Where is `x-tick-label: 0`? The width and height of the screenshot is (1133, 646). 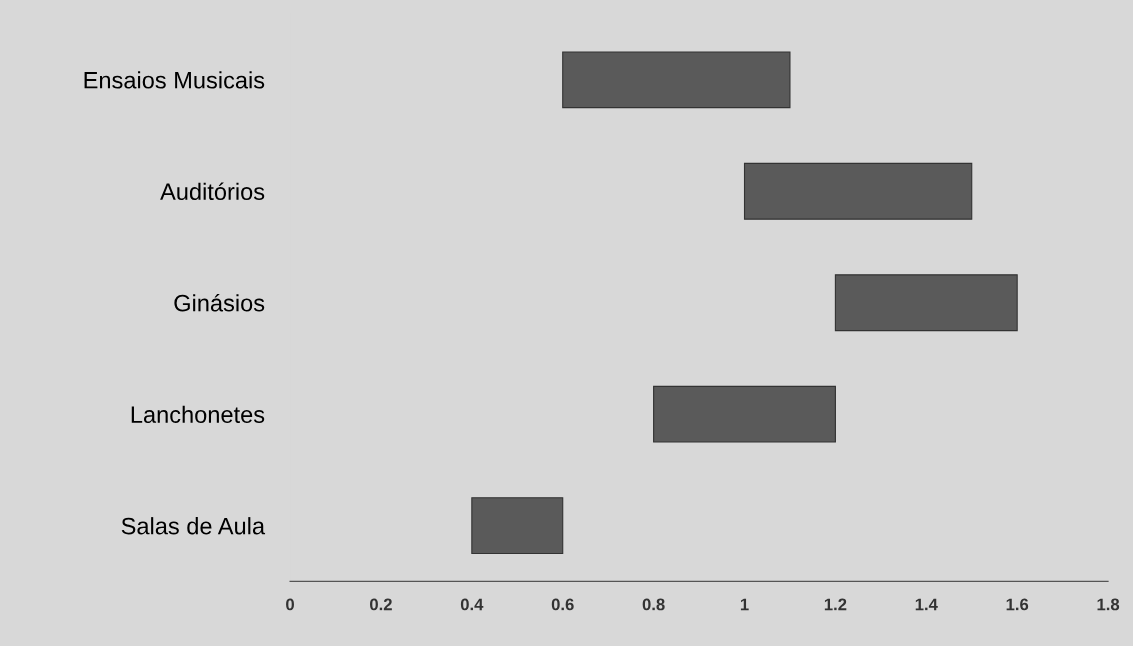
x-tick-label: 0 is located at coordinates (290, 604).